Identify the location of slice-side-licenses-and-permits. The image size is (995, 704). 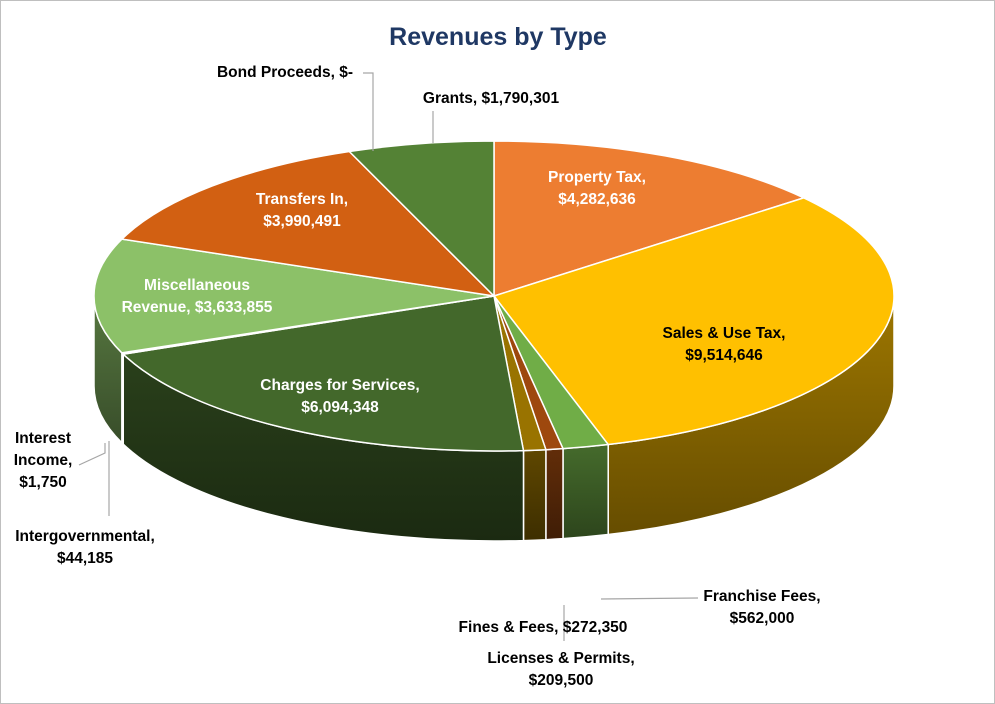
(554, 494).